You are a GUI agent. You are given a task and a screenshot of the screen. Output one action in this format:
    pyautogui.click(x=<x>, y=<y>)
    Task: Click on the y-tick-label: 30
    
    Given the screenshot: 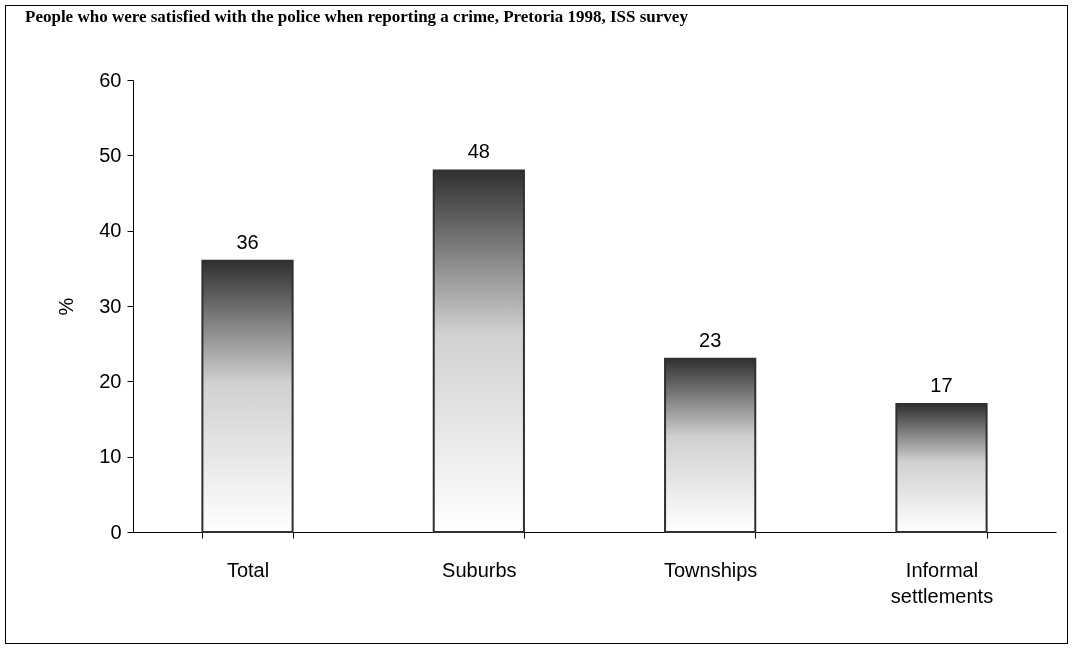 What is the action you would take?
    pyautogui.click(x=110, y=305)
    